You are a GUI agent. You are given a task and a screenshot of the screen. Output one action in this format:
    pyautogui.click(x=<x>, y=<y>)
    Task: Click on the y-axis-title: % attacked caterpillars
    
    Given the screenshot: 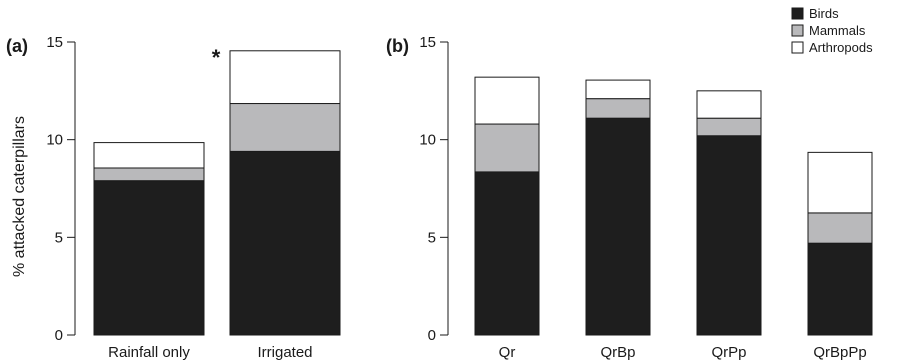 What is the action you would take?
    pyautogui.click(x=19, y=196)
    